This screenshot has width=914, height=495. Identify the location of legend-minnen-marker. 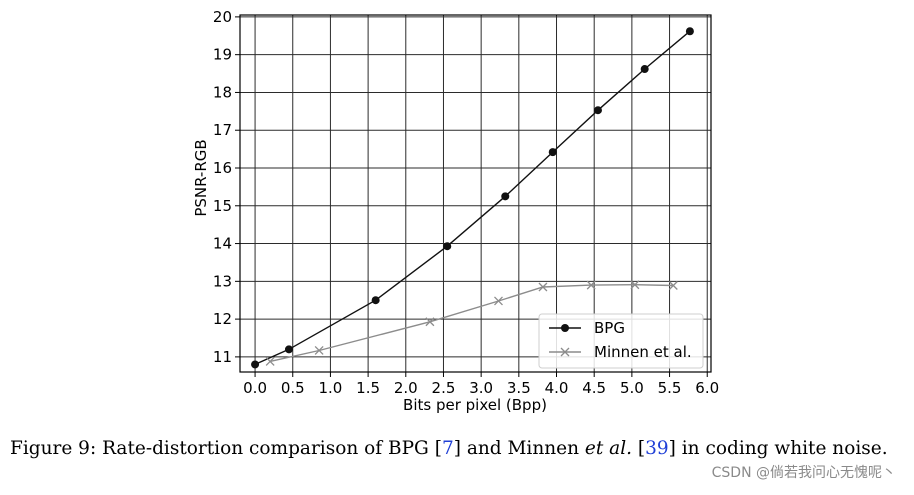
(565, 352).